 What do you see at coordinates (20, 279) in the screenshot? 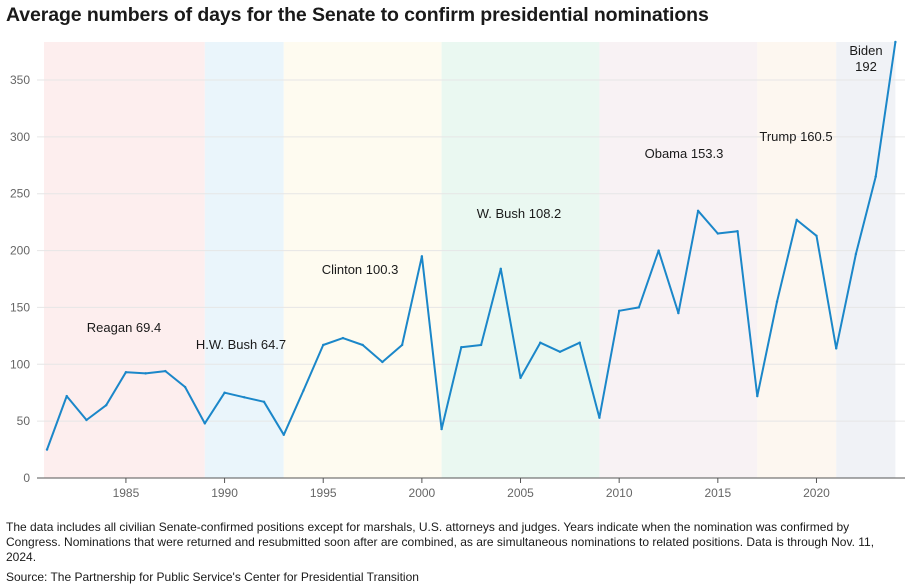
I see `y-axis-ticks: 0 50 100 150 200 250 300 350` at bounding box center [20, 279].